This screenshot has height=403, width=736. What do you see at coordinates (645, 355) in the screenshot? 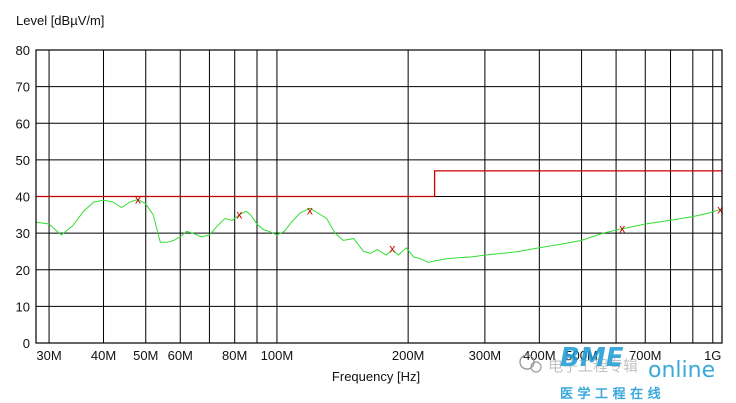
I see `x-tick-label: 700M` at bounding box center [645, 355].